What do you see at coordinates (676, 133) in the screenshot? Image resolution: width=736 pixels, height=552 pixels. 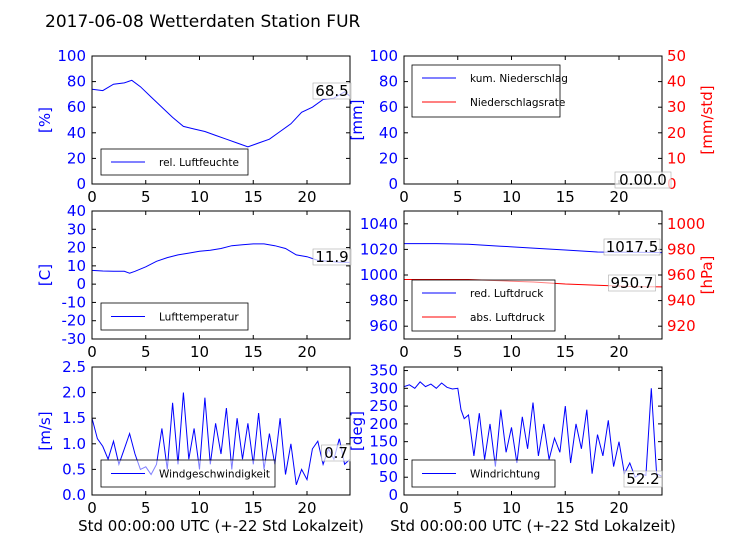 I see `y-right-tick-label: 20` at bounding box center [676, 133].